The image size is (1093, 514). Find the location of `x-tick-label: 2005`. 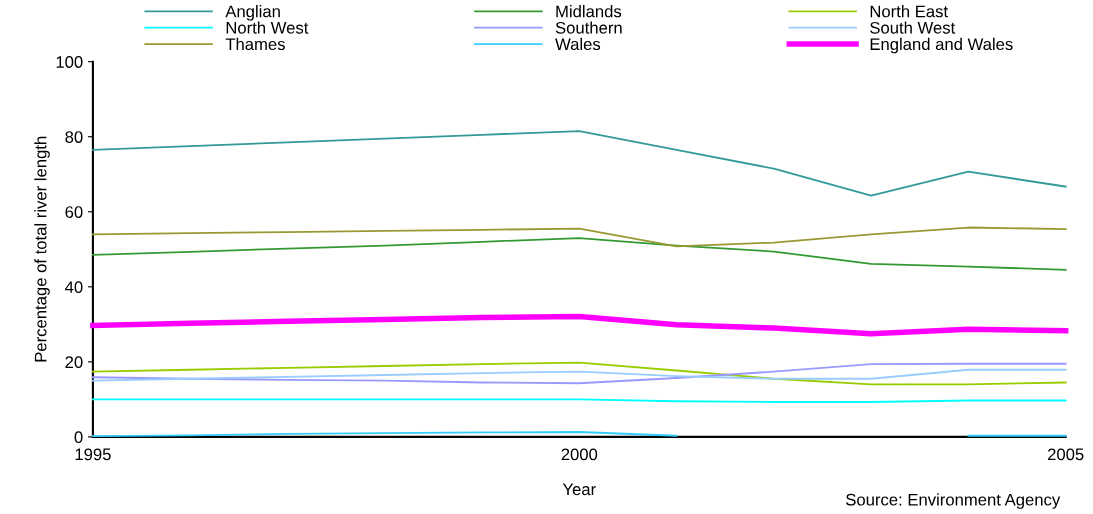

x-tick-label: 2005 is located at coordinates (1065, 454).